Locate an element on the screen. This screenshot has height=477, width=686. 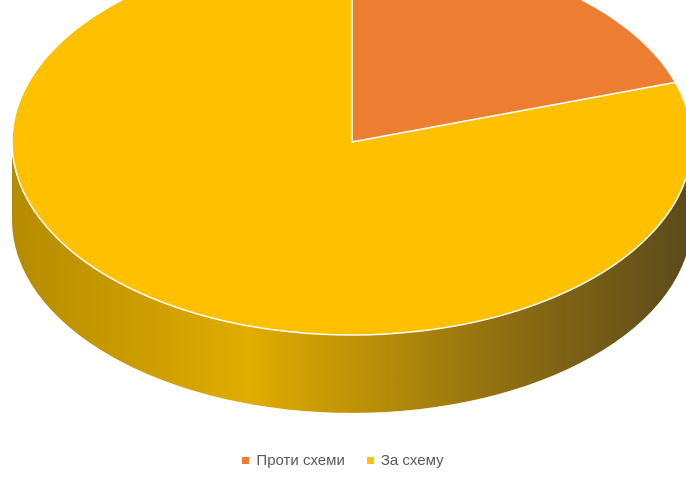
legend-item-for: За схему is located at coordinates (405, 460).